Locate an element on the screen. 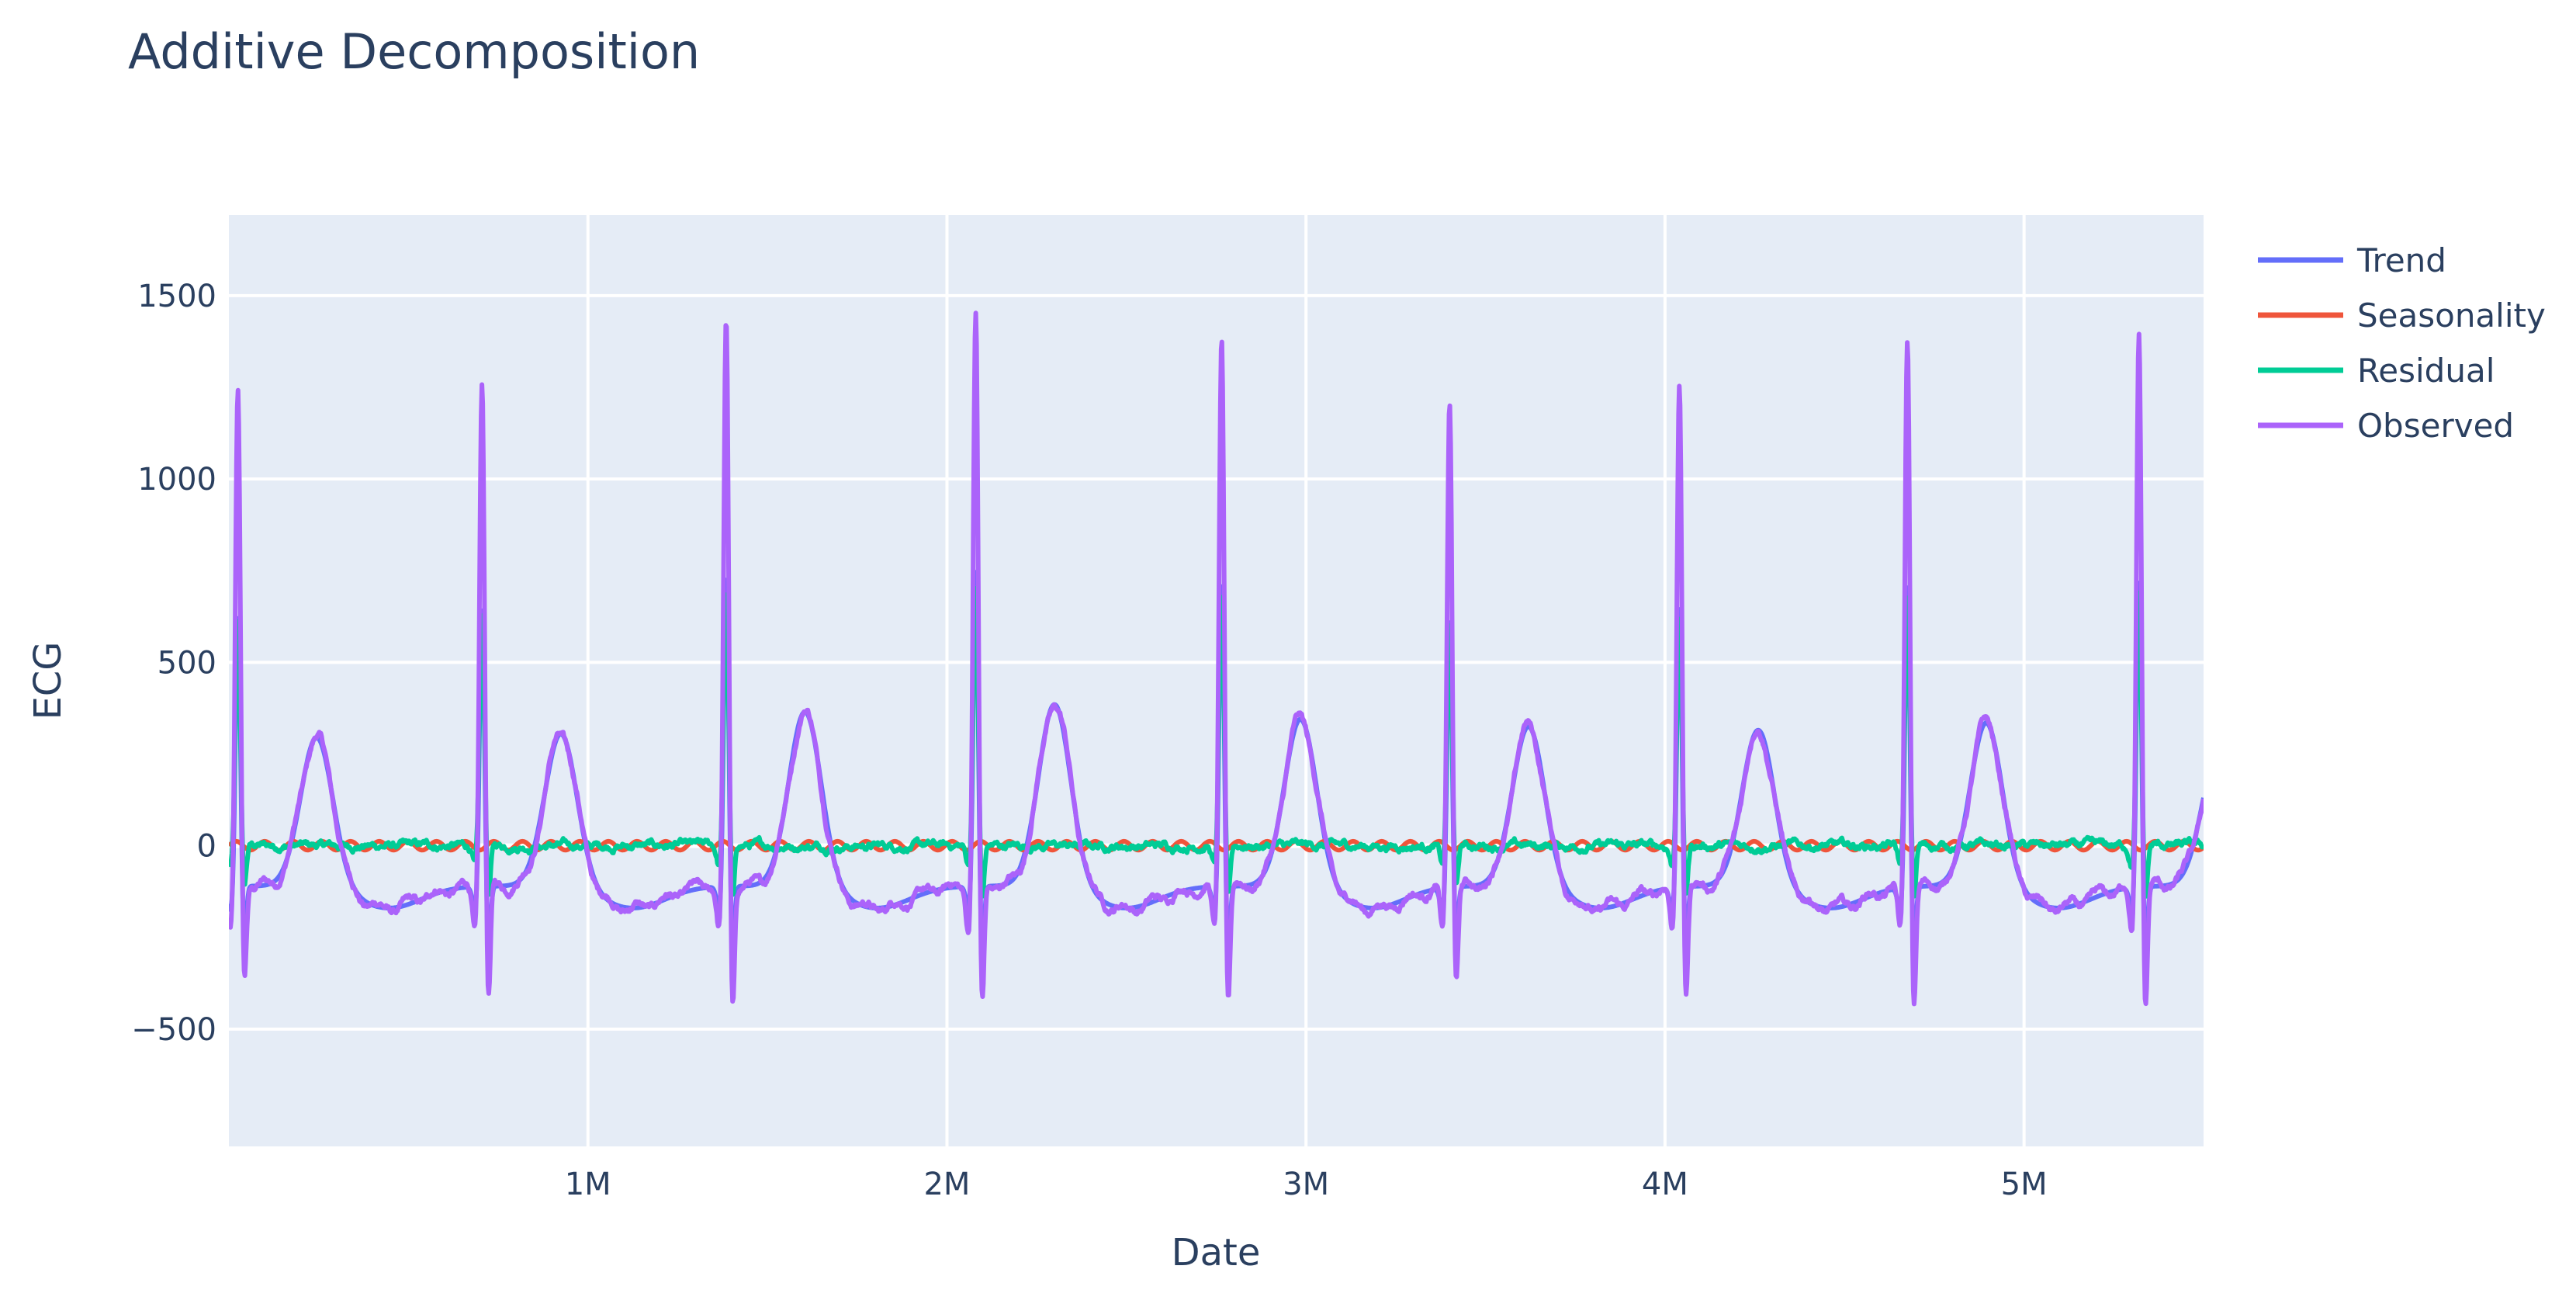  y-axis-title: ECG is located at coordinates (48, 680).